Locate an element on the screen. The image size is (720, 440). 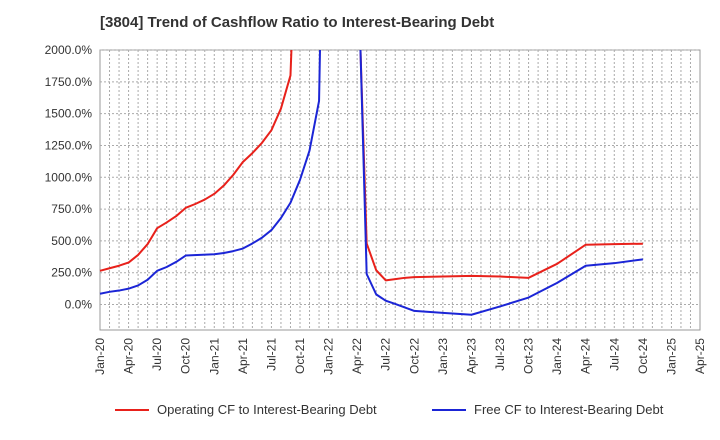
y-tick-label: 1500.0% is located at coordinates (69, 114).